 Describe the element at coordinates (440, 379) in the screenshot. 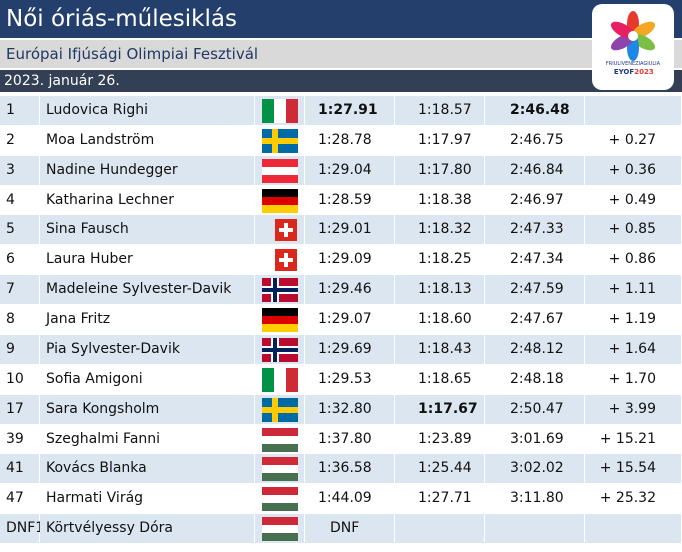

I see `cell: 1:18.65` at that location.